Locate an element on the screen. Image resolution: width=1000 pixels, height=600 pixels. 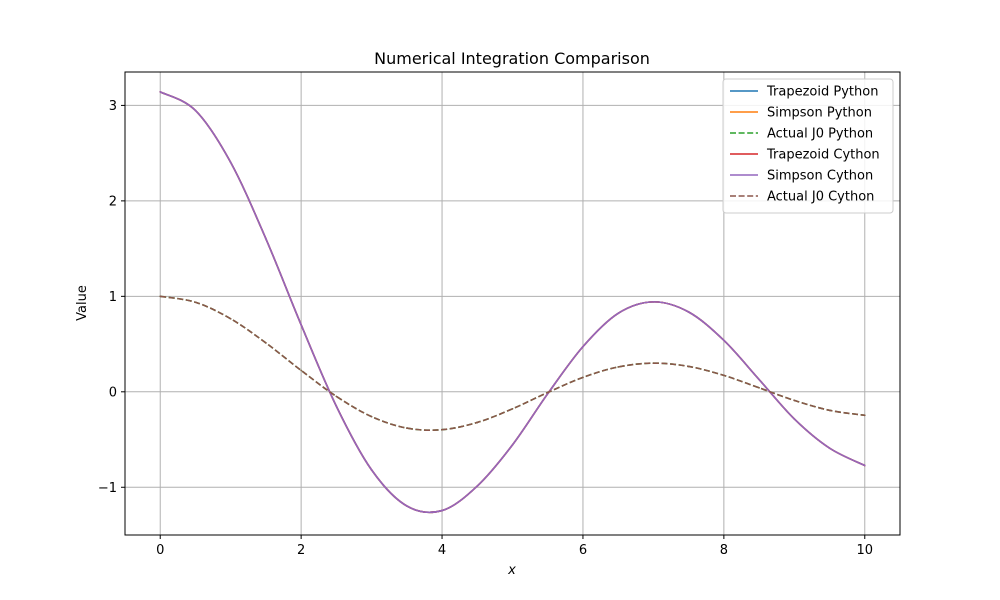
x-tick-label: 2 is located at coordinates (301, 550).